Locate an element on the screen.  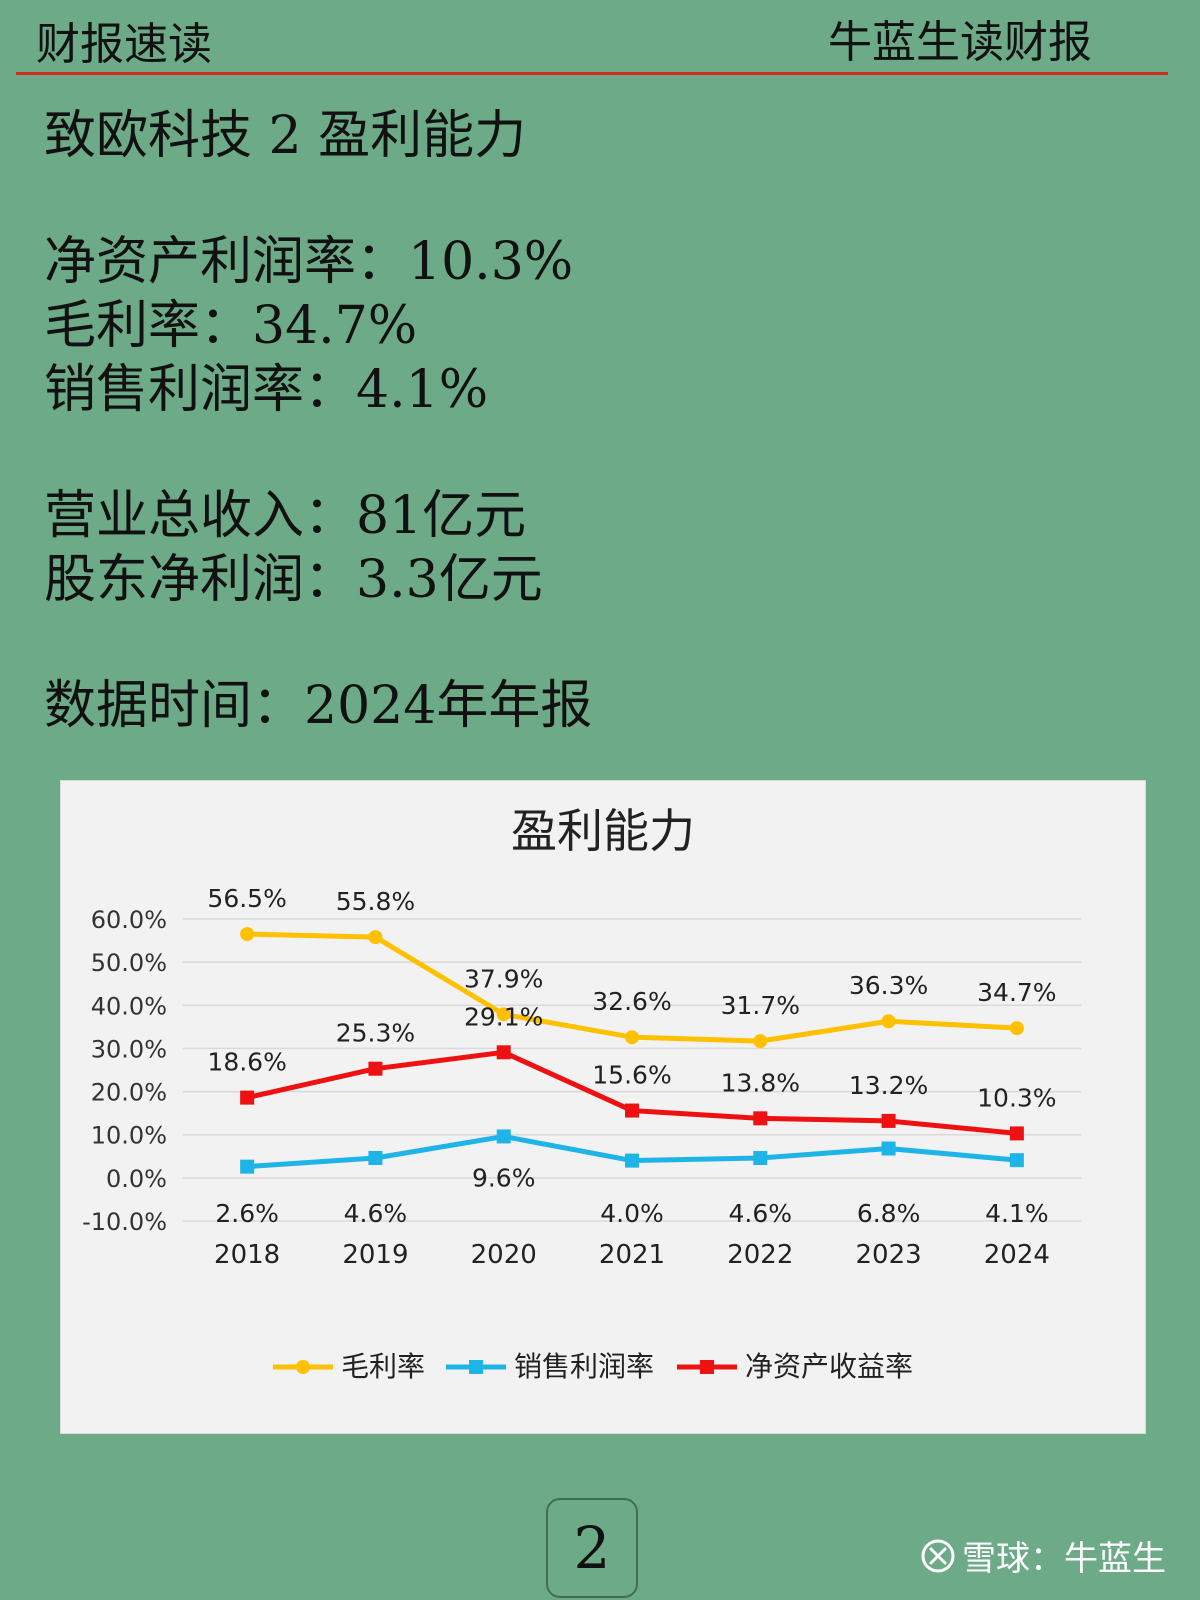
data-label: 55.8% is located at coordinates (375, 901).